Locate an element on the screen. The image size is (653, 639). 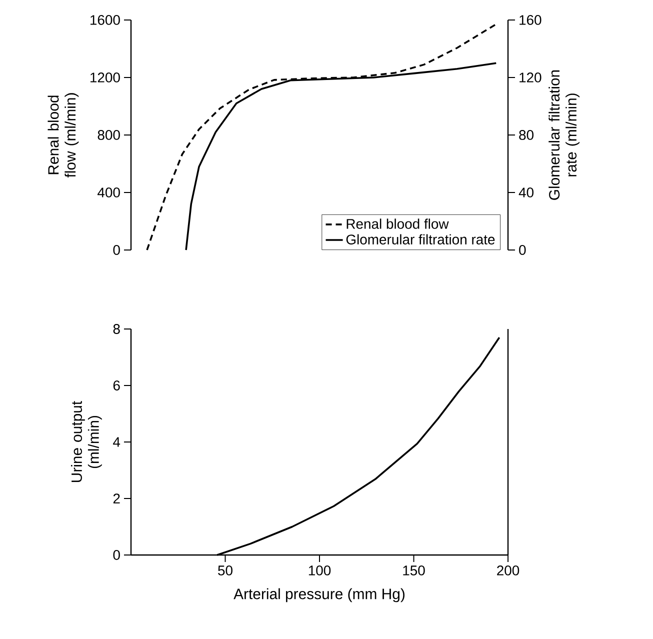
y2-tick-label: 120 is located at coordinates (531, 77).